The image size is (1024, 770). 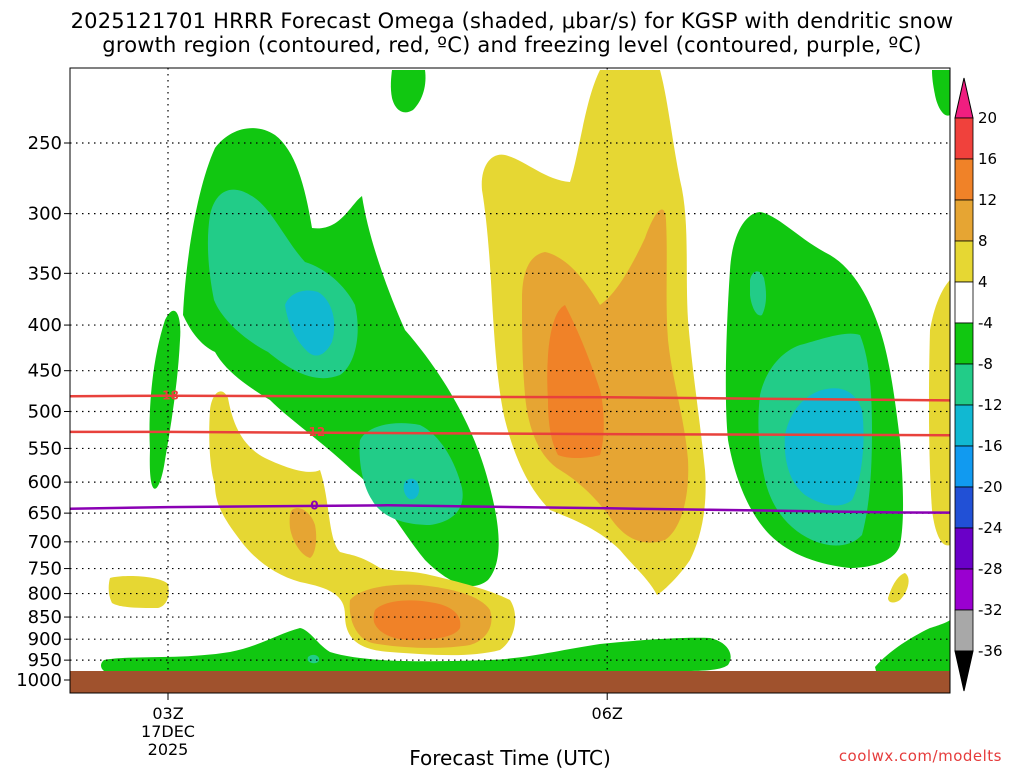 What do you see at coordinates (45, 325) in the screenshot?
I see `y-tick-label: 400` at bounding box center [45, 325].